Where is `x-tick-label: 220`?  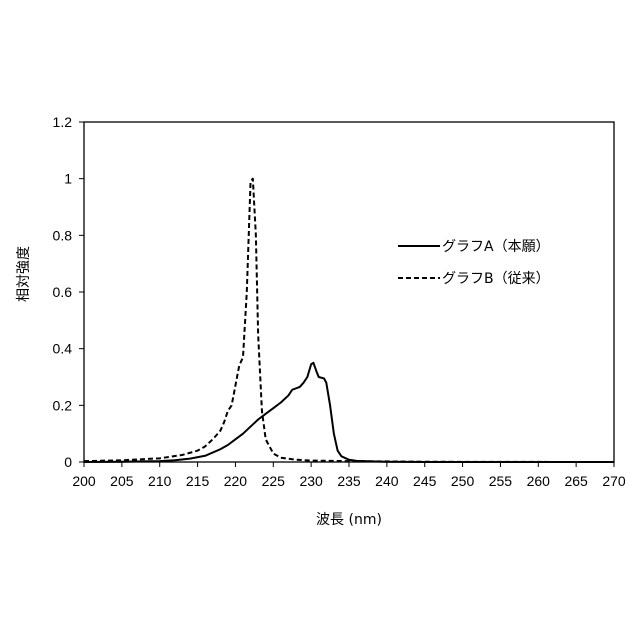 x-tick-label: 220 is located at coordinates (236, 481).